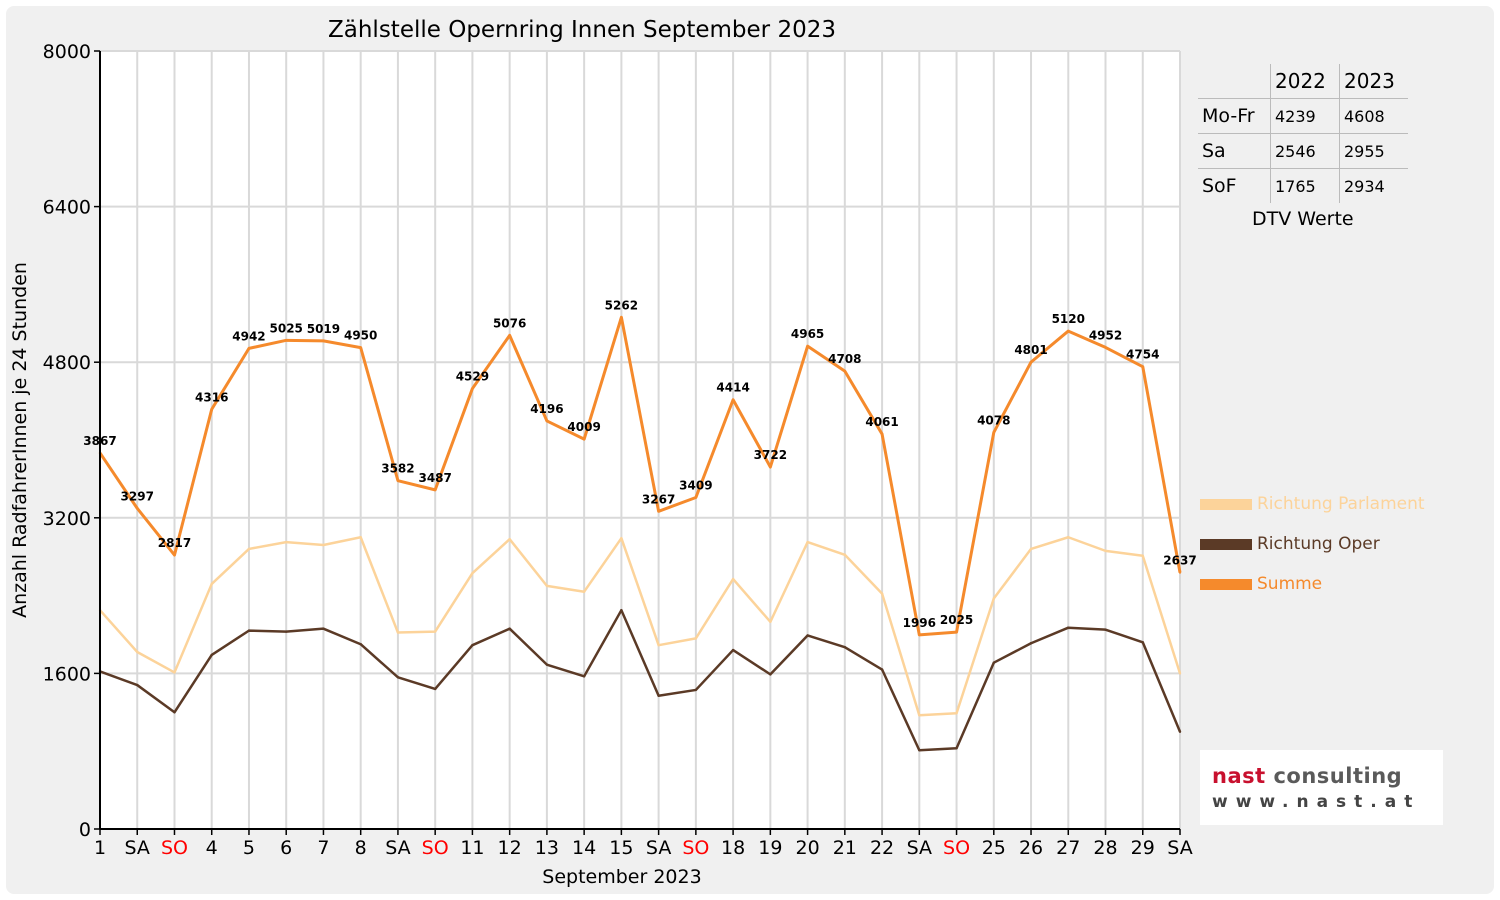  I want to click on x-tick-label: 7, so click(323, 848).